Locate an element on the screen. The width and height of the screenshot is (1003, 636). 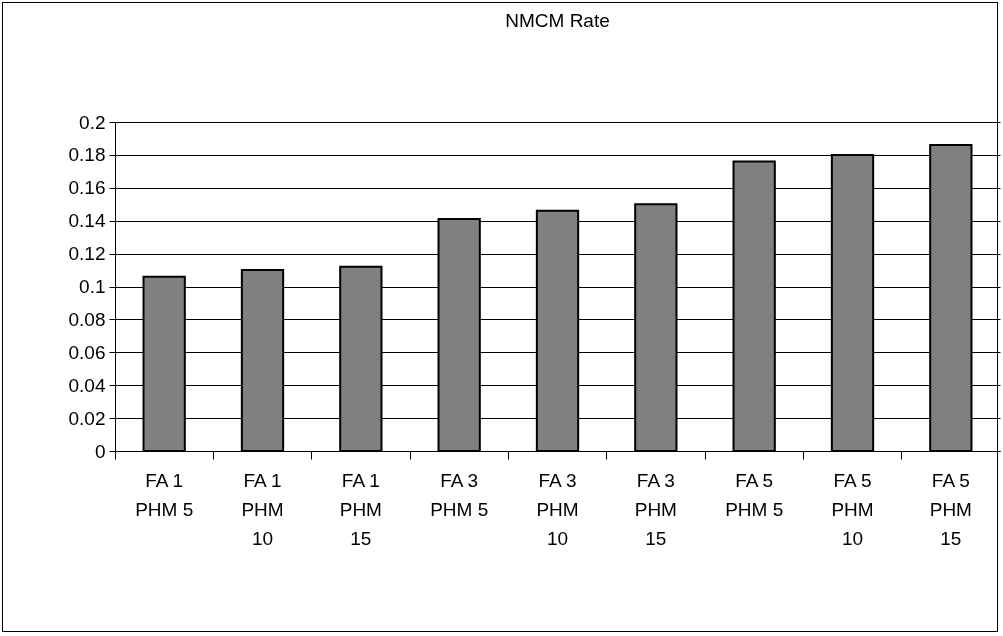
x-tick-label: FA 1 PHM 15 is located at coordinates (360, 509).